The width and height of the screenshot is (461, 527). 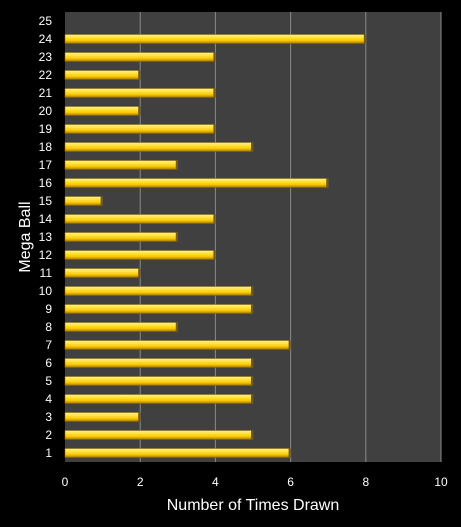 What do you see at coordinates (48, 381) in the screenshot?
I see `y-tick-label: 5` at bounding box center [48, 381].